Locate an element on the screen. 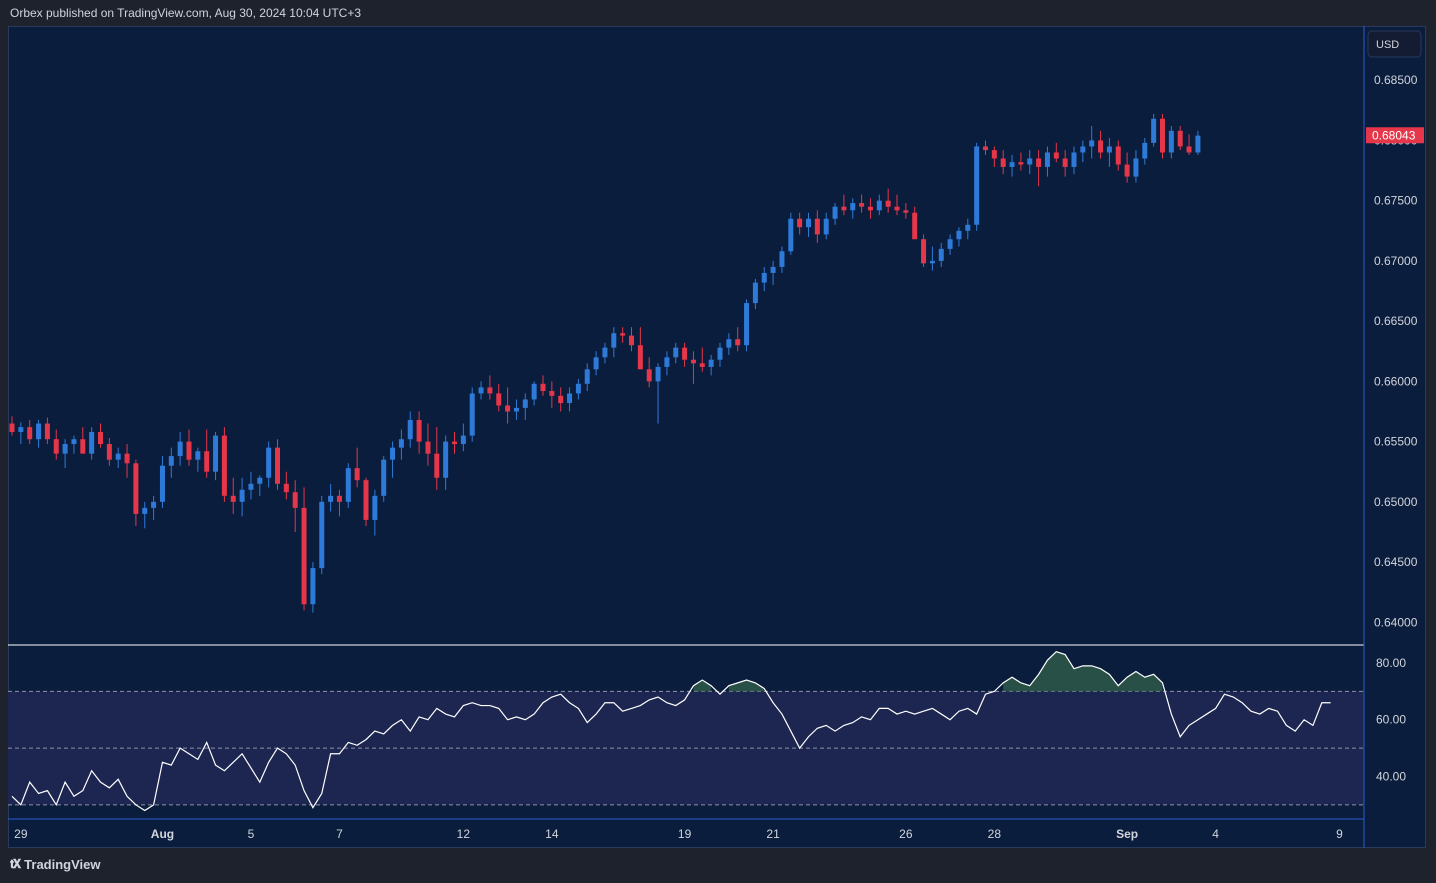 The height and width of the screenshot is (883, 1436). currency-selector-box is located at coordinates (1394, 44).